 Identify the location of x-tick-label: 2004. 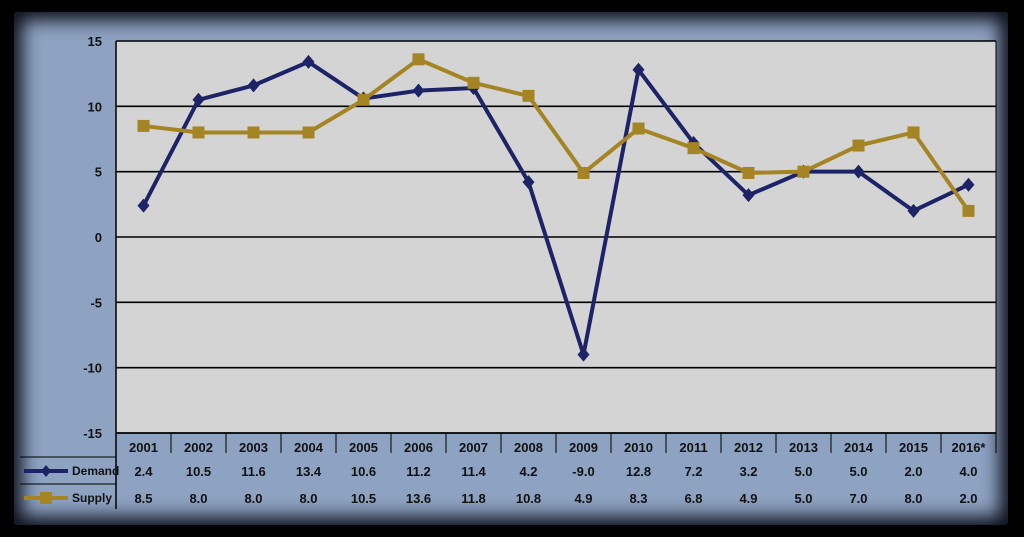
(309, 447).